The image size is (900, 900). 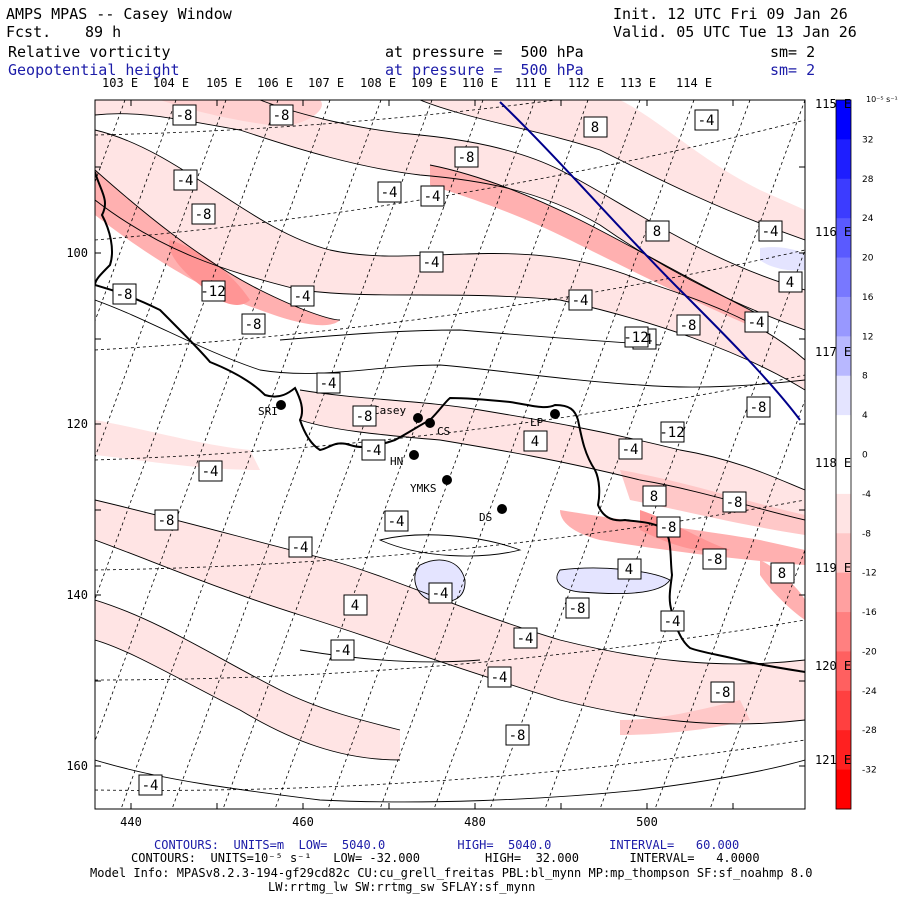 What do you see at coordinates (867, 140) in the screenshot?
I see `colorbar-tick-label: 32` at bounding box center [867, 140].